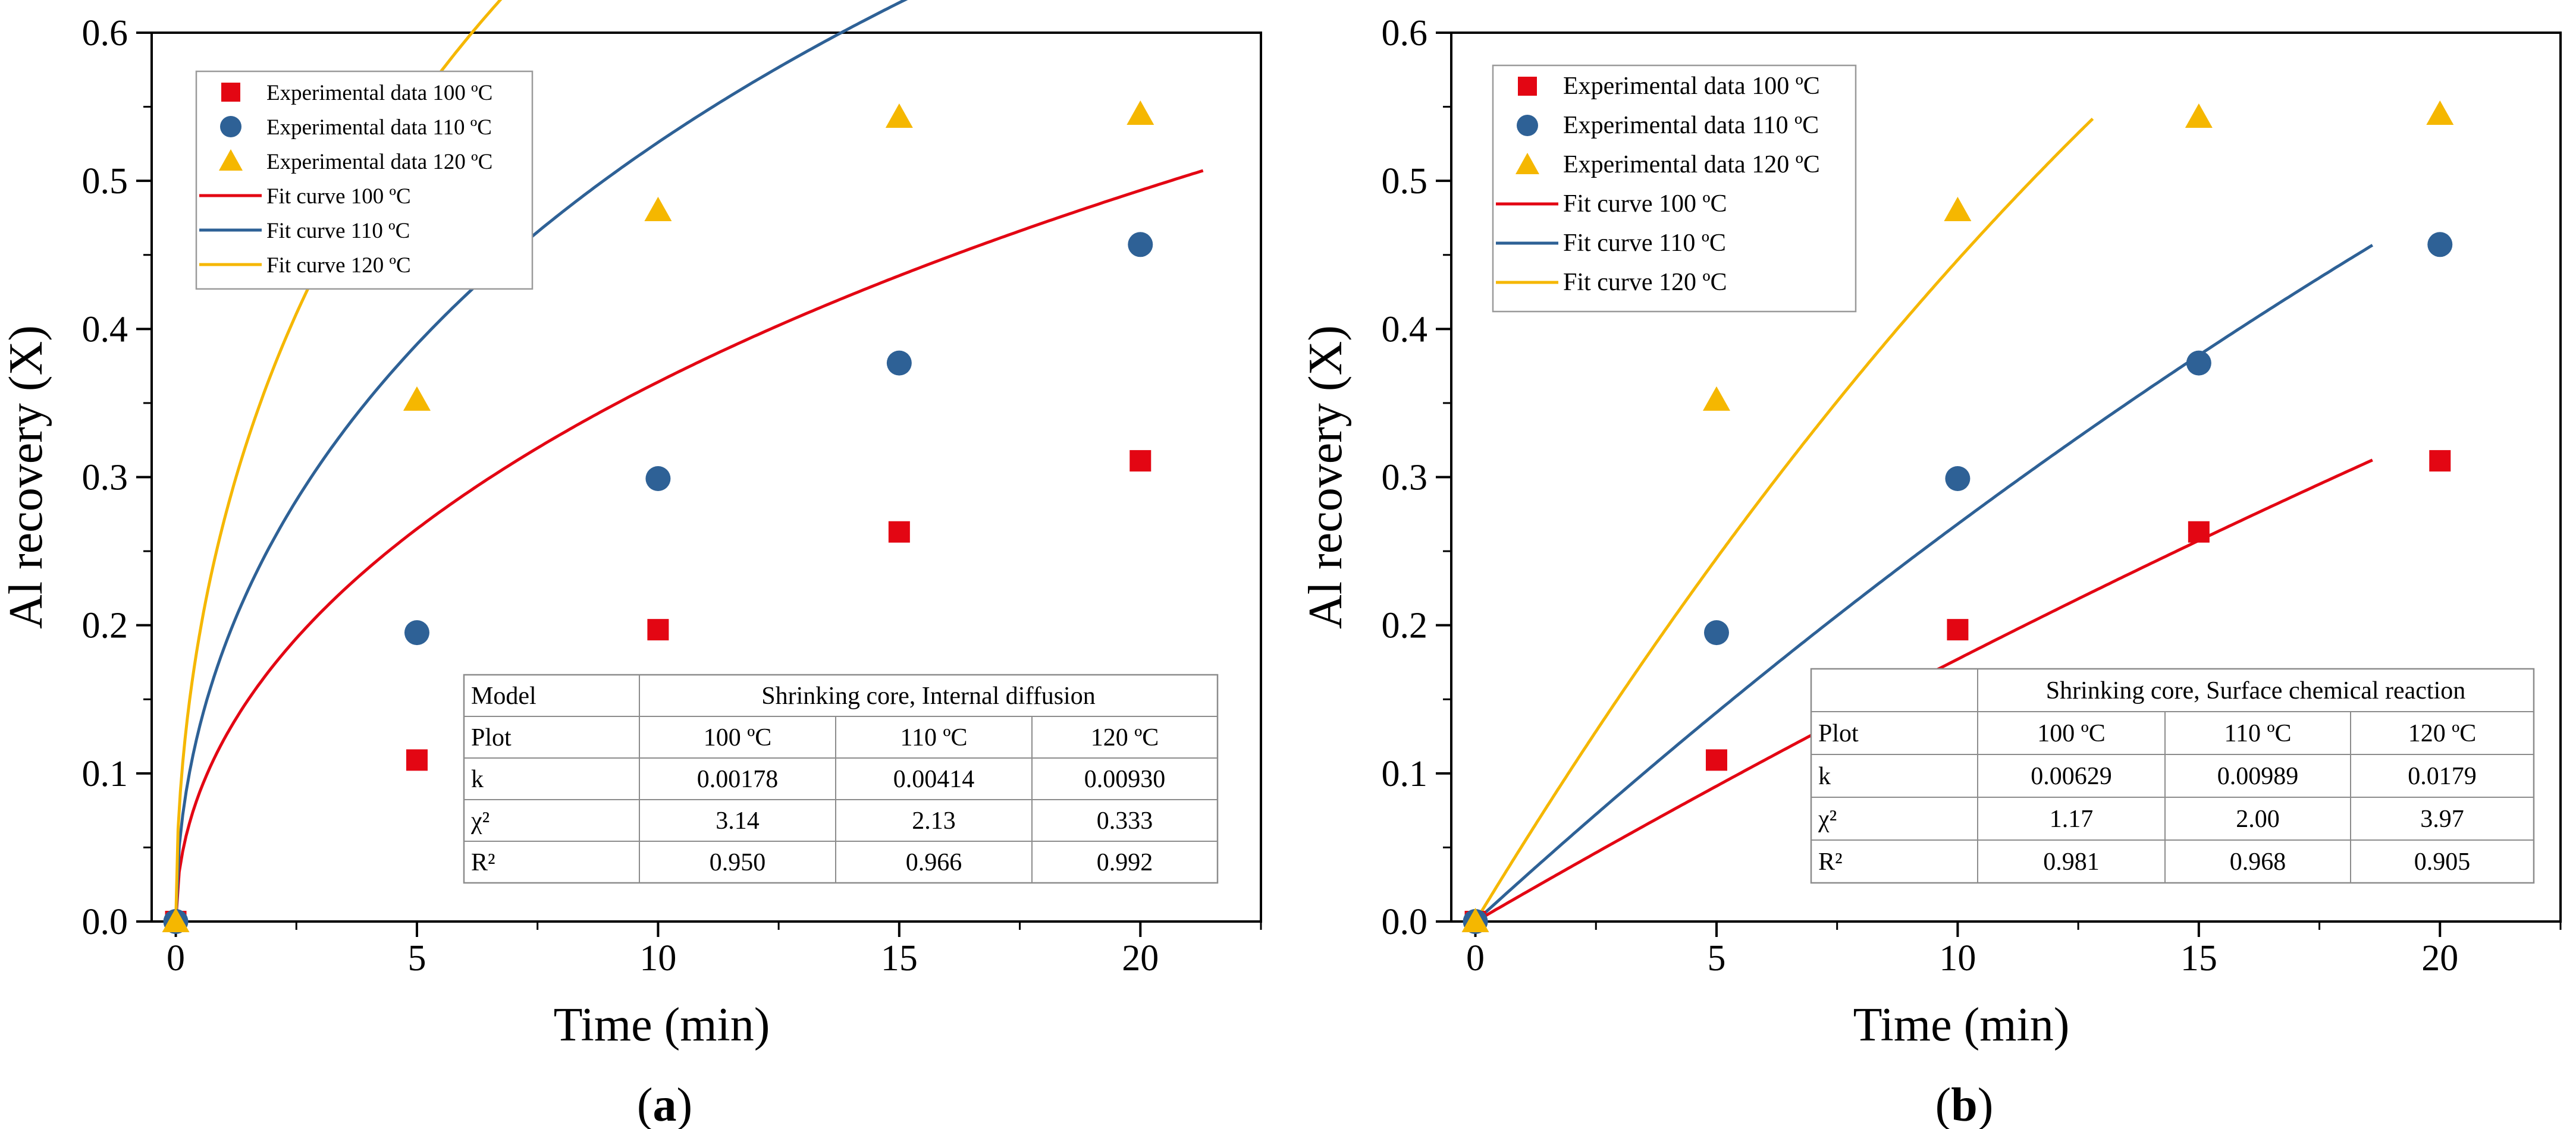 The width and height of the screenshot is (2576, 1129). What do you see at coordinates (664, 1104) in the screenshot?
I see `panel-label: (a)` at bounding box center [664, 1104].